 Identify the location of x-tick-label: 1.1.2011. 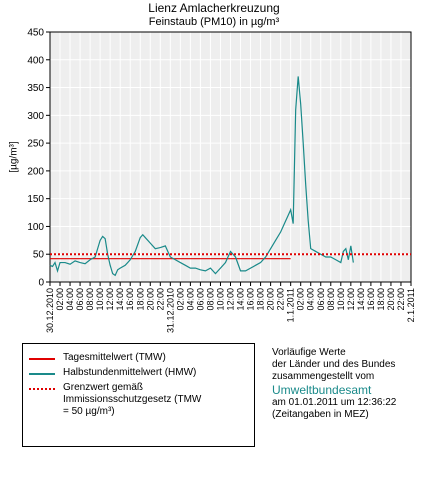
(291, 305).